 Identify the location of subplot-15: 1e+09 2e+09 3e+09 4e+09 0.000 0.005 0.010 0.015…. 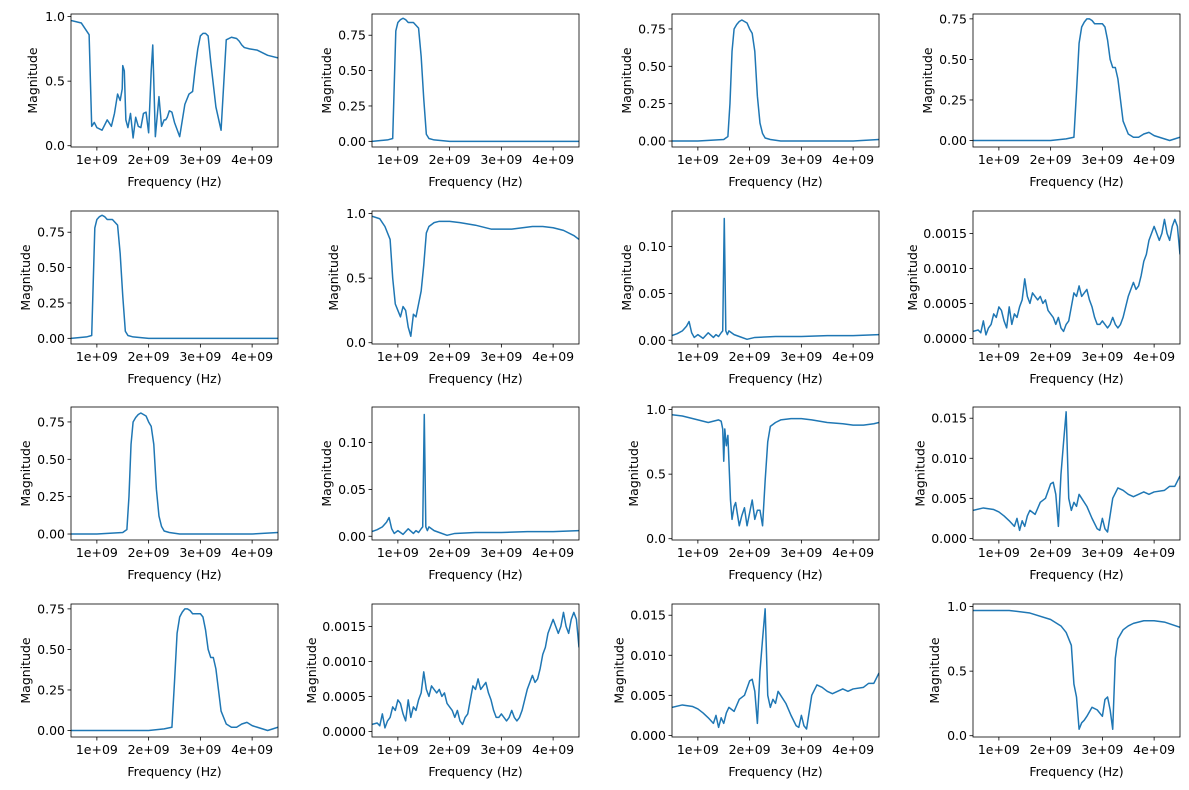
(746, 691).